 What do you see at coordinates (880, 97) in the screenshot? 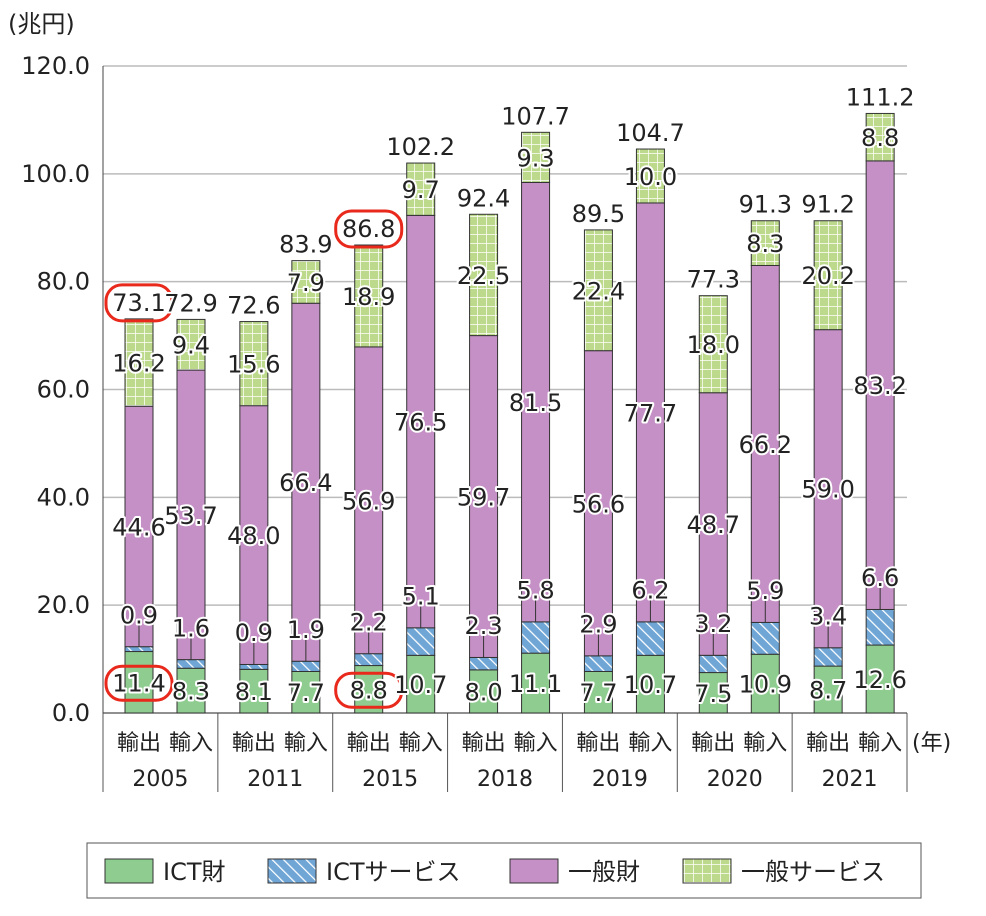
I see `total-label: 111.2` at bounding box center [880, 97].